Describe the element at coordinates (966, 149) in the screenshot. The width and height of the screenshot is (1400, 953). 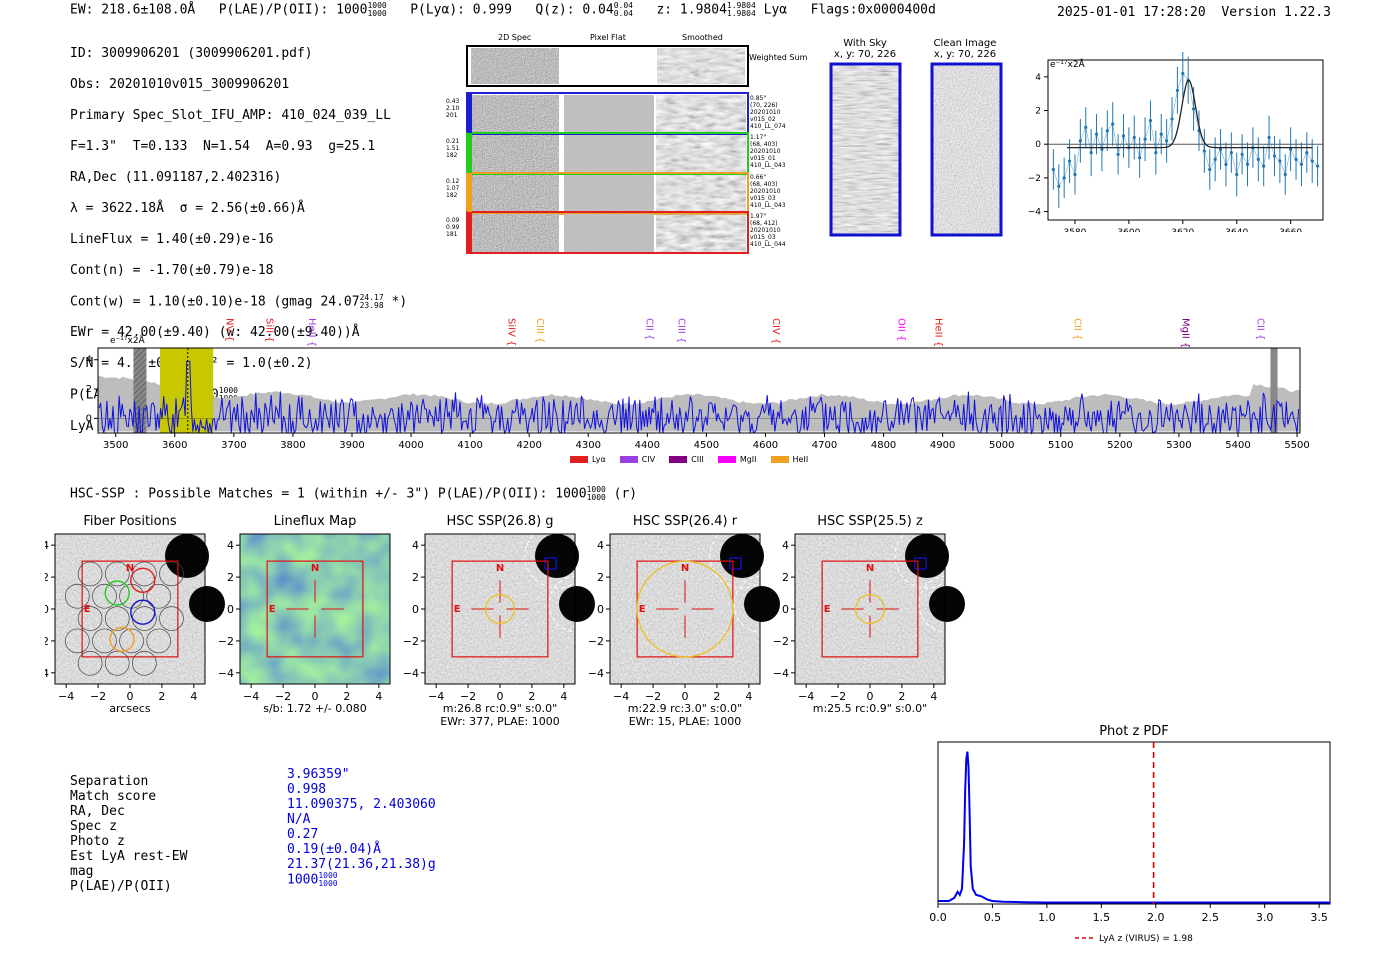
I see `clean-image` at that location.